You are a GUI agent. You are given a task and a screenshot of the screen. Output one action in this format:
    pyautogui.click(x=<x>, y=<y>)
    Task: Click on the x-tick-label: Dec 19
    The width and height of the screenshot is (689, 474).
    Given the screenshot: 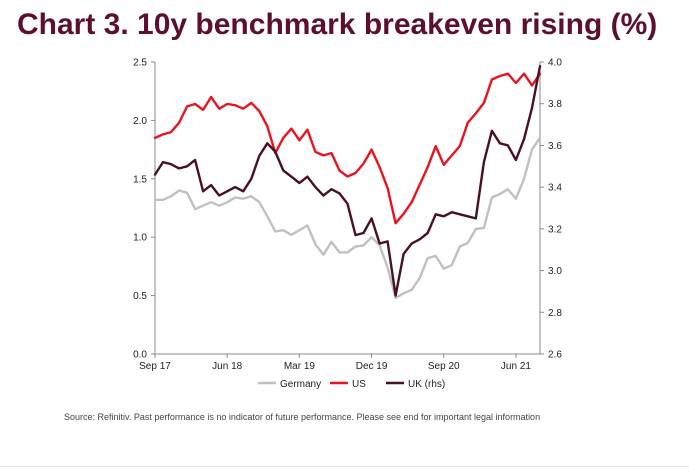 What is the action you would take?
    pyautogui.click(x=372, y=366)
    